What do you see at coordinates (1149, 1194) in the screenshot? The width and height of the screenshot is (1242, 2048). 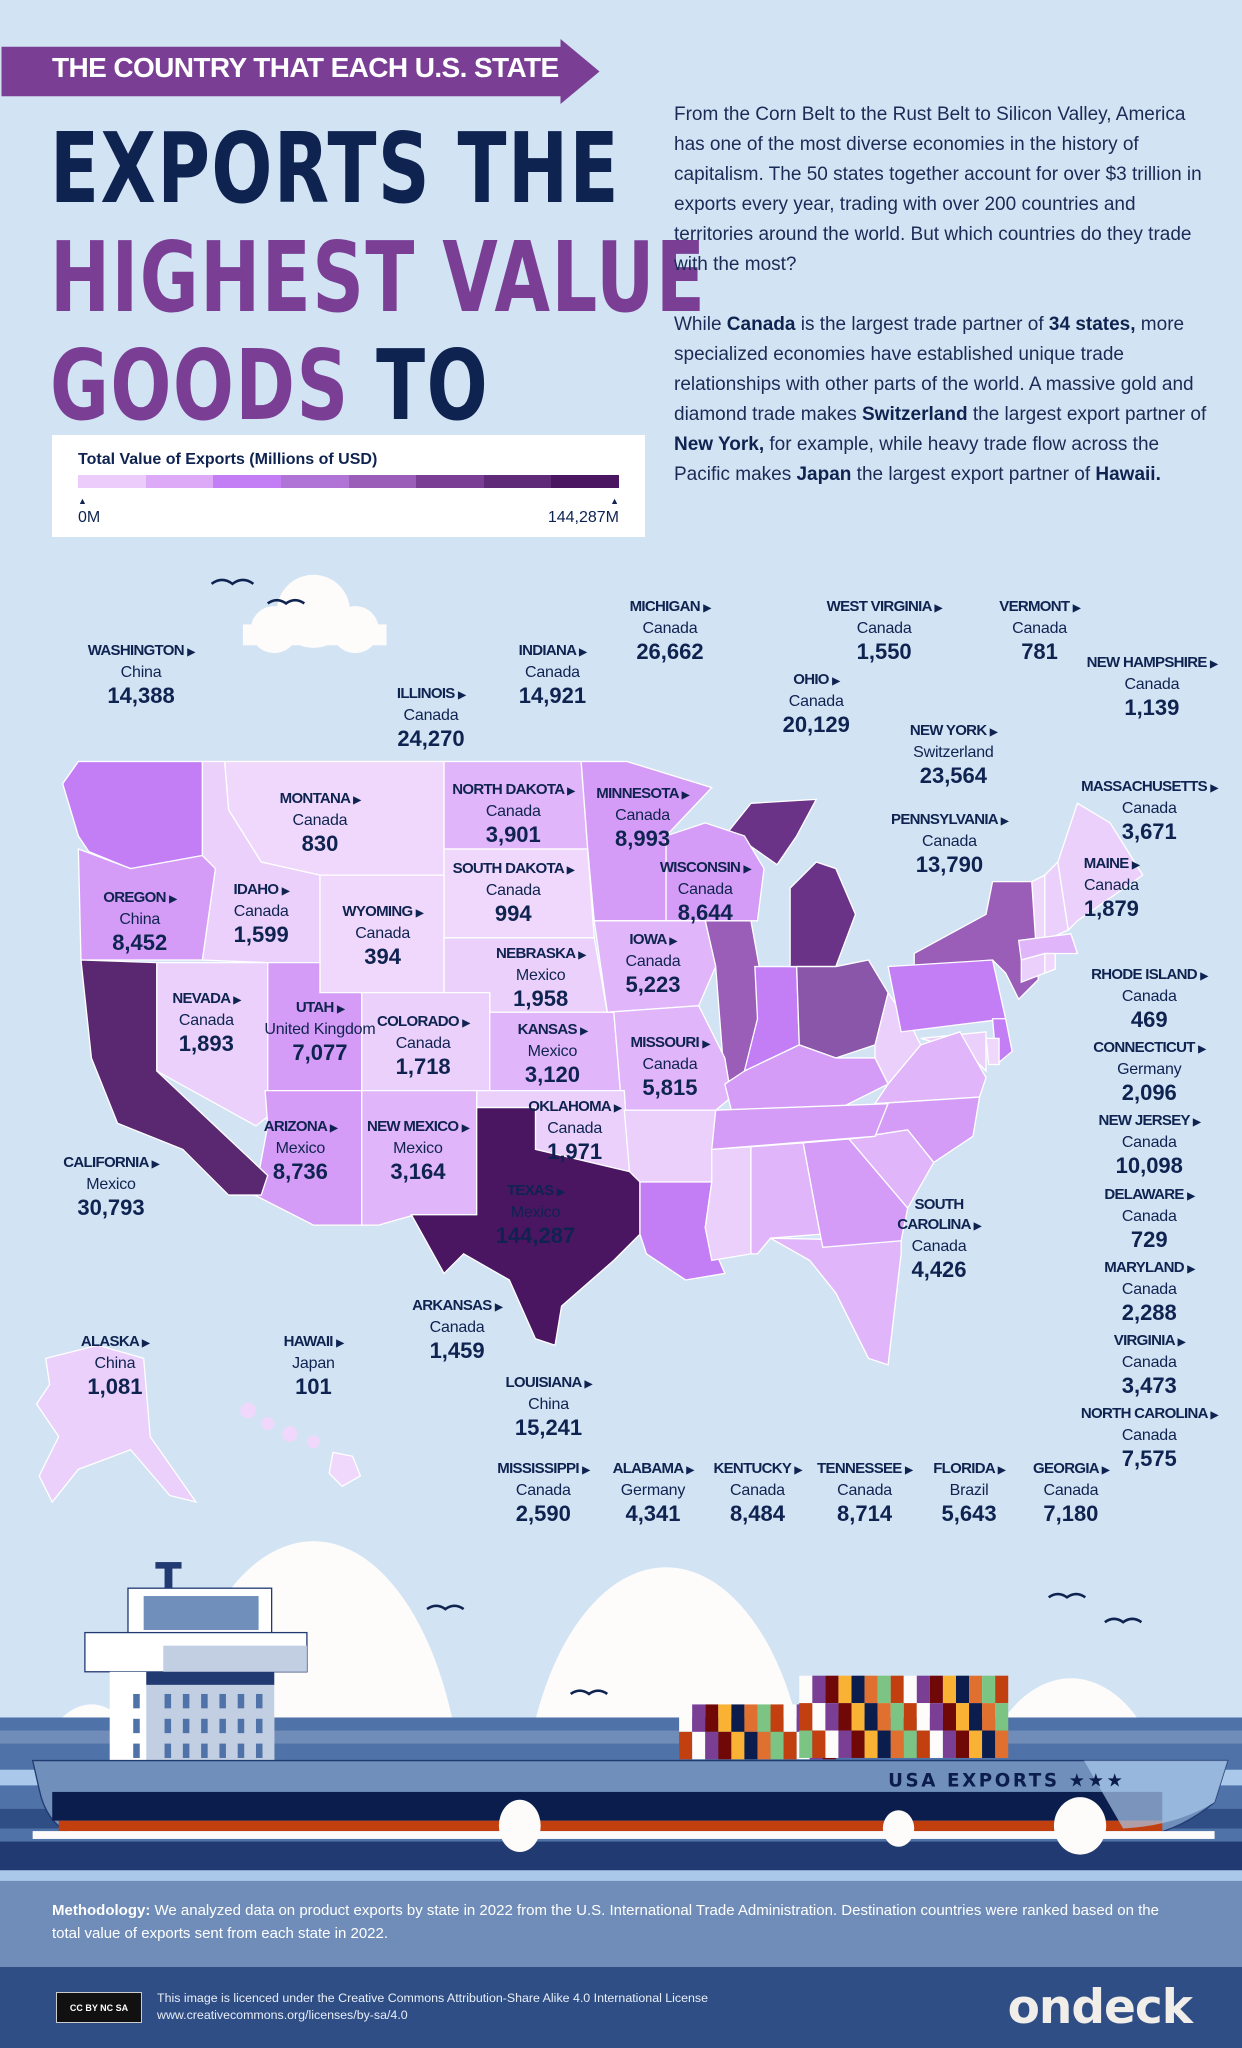 I see `state-name: DELAWARE ▶` at bounding box center [1149, 1194].